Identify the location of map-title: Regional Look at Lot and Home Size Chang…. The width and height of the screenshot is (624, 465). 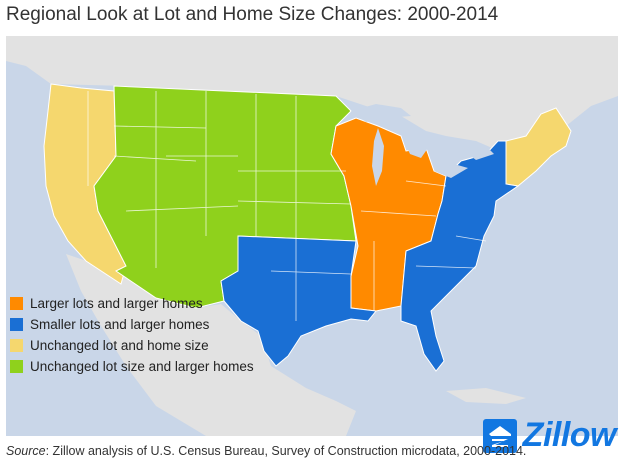
(252, 14).